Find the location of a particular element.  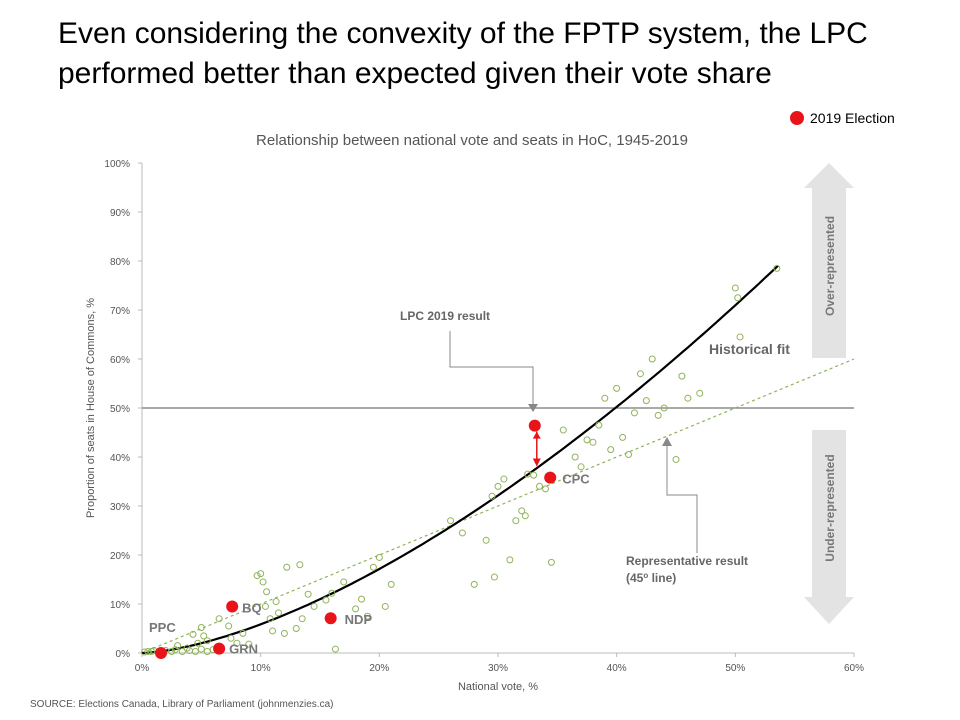

y-tick-label: 0% is located at coordinates (123, 654).